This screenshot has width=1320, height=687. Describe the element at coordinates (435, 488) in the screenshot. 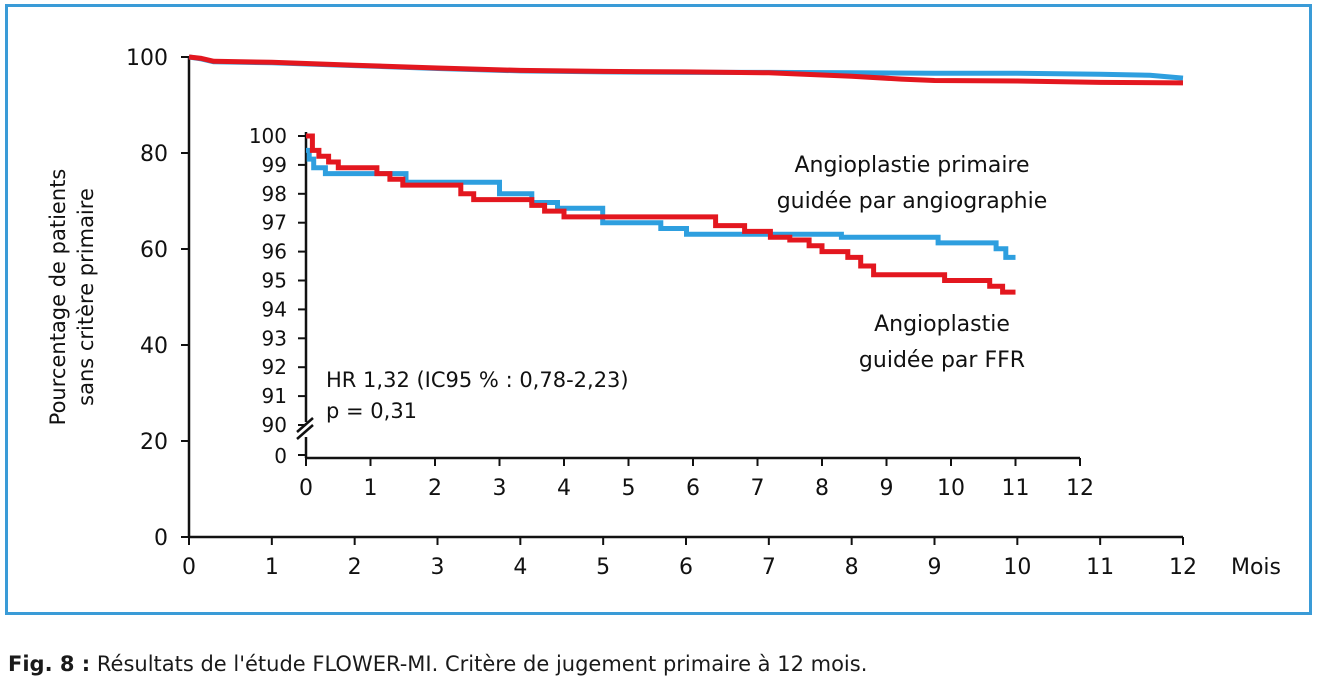

I see `inset-x-tick-label: 2` at that location.